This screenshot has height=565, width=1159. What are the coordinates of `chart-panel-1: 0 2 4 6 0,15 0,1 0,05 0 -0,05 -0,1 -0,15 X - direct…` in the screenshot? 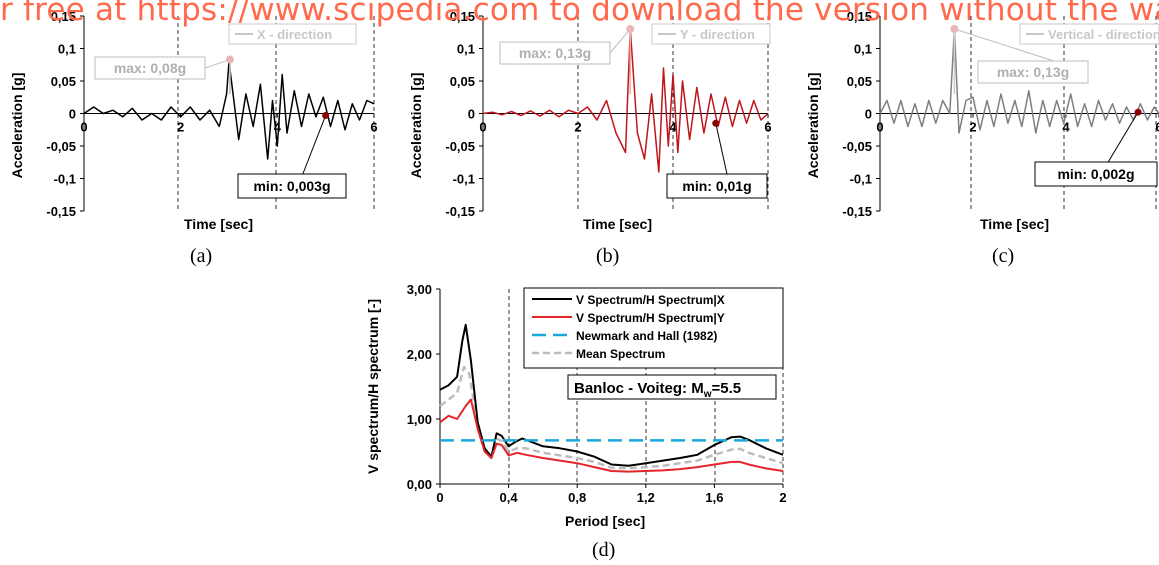 It's located at (193, 138).